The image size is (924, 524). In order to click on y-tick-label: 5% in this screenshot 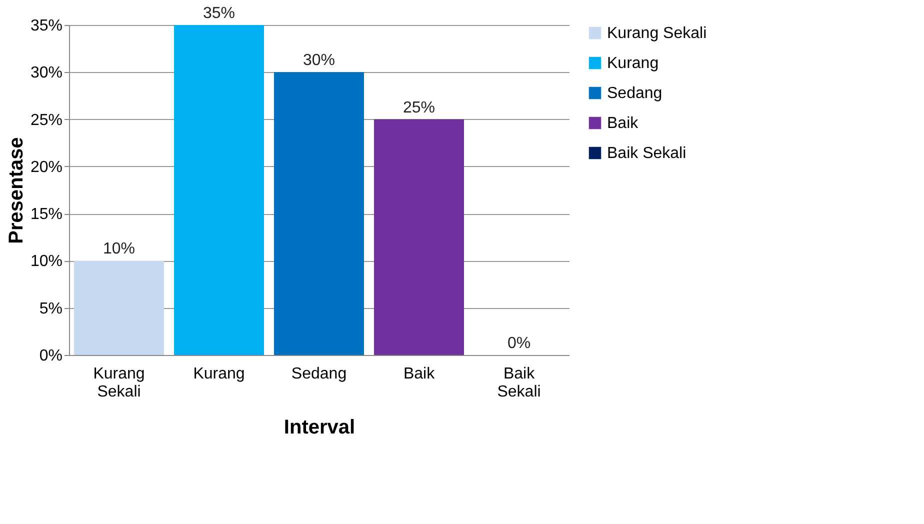, I will do `click(50, 309)`.